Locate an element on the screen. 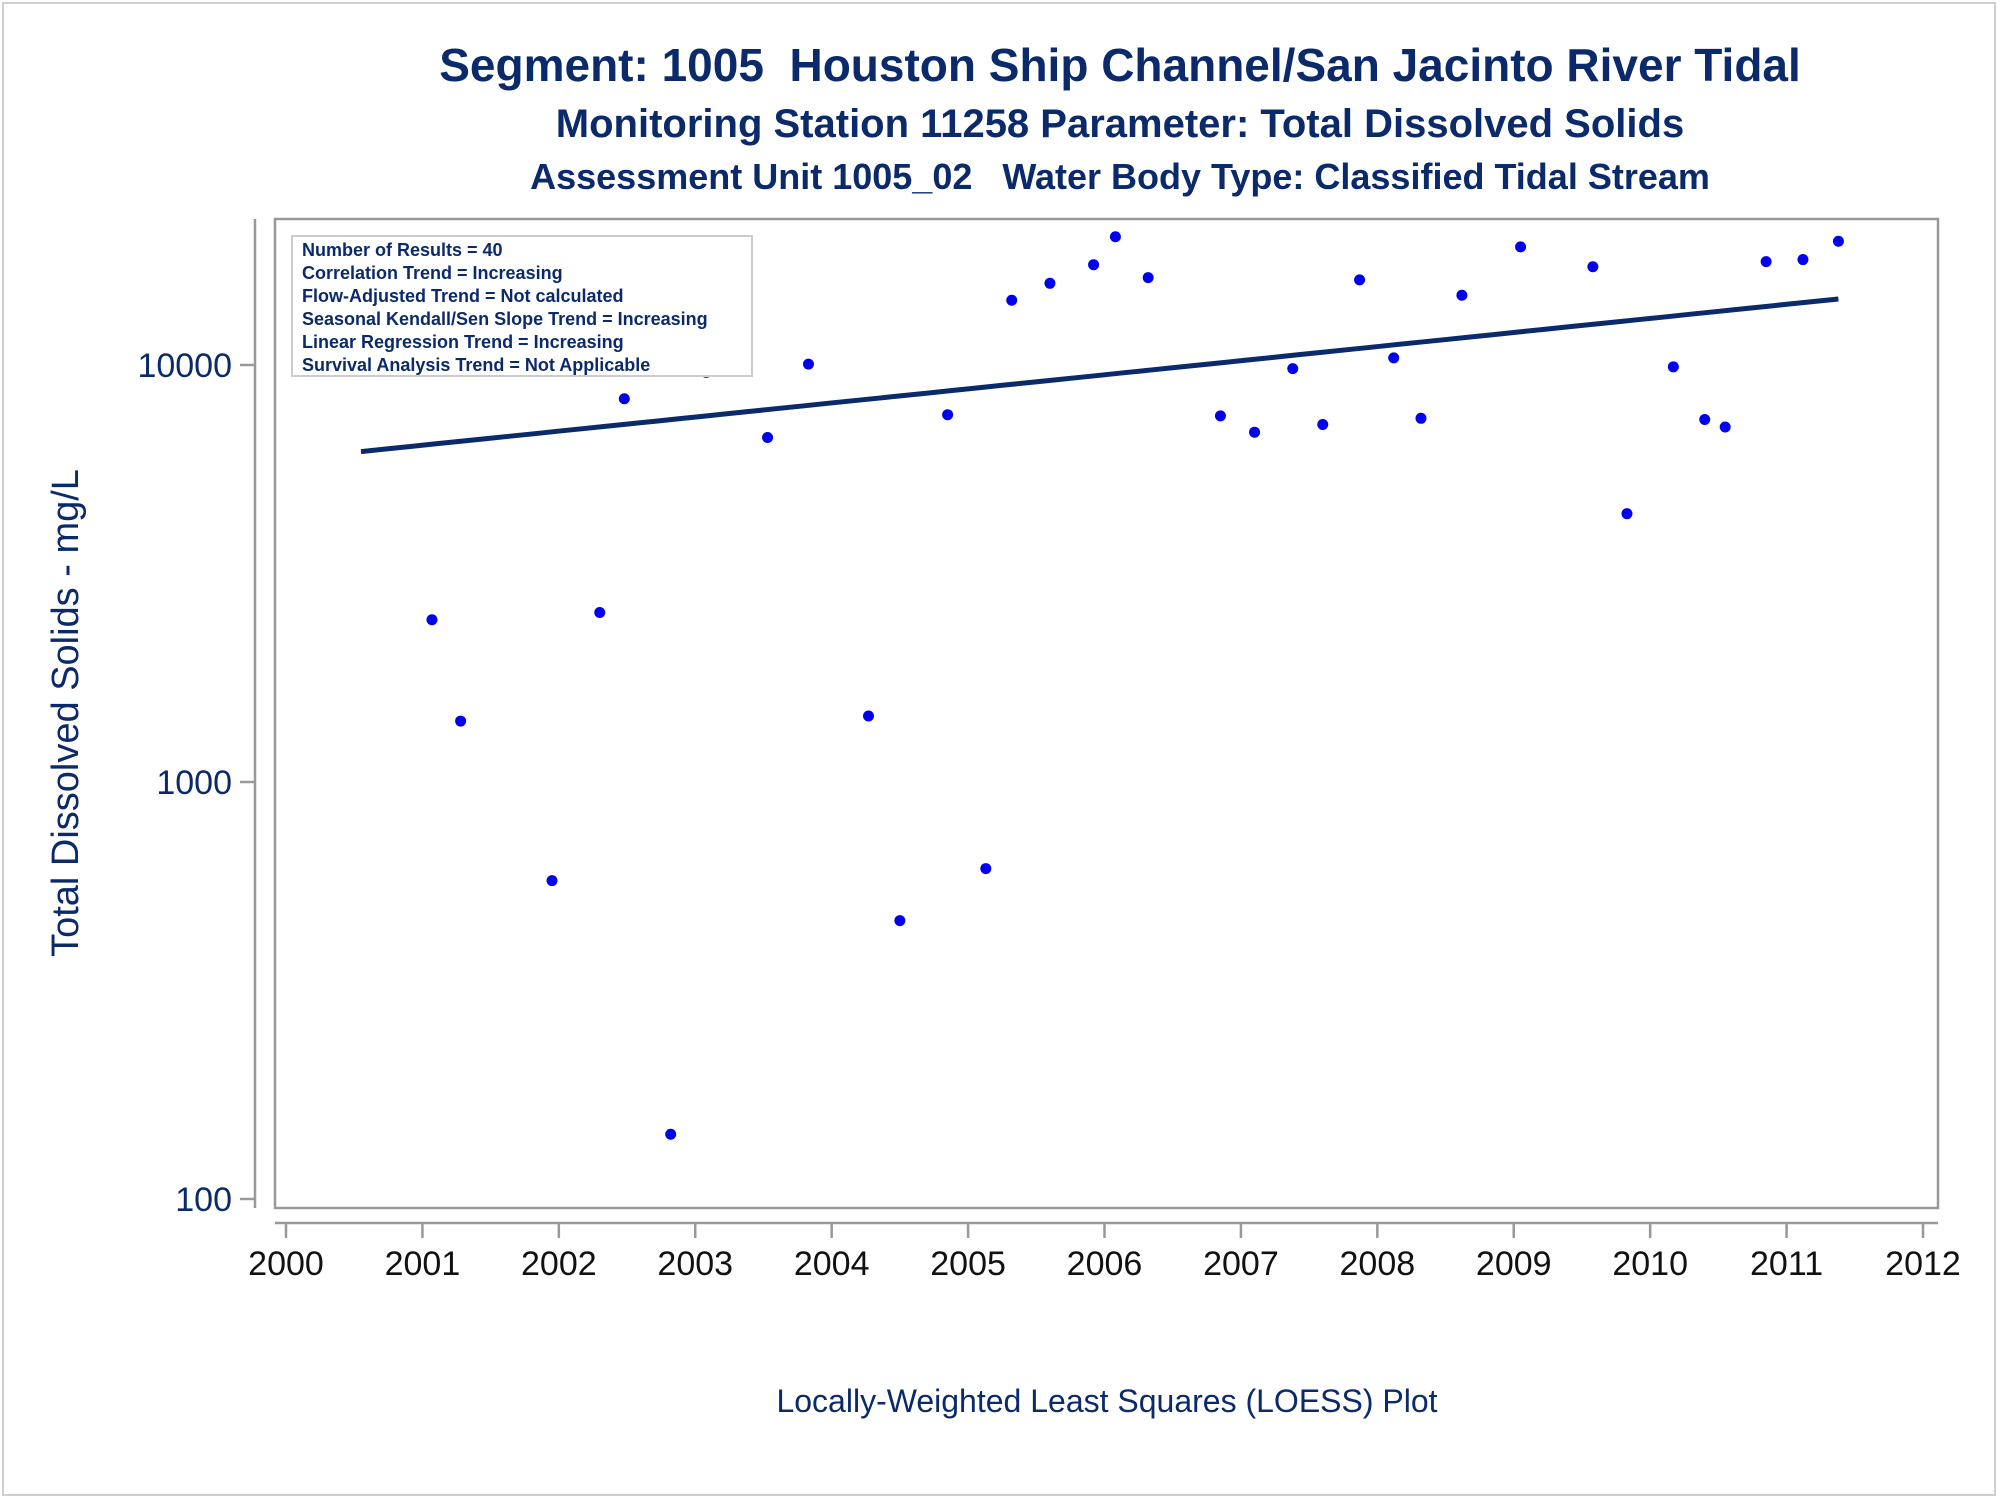  legend-entry: Survival Analysis Trend = Not Applicable is located at coordinates (476, 365).